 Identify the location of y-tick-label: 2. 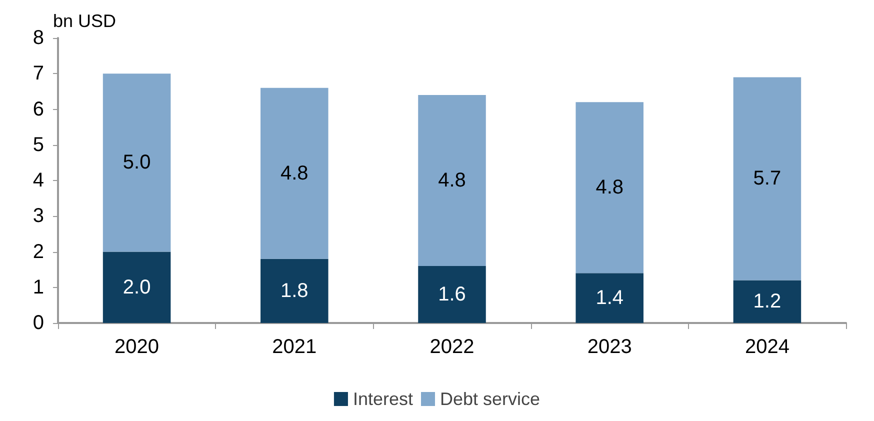
(38, 251).